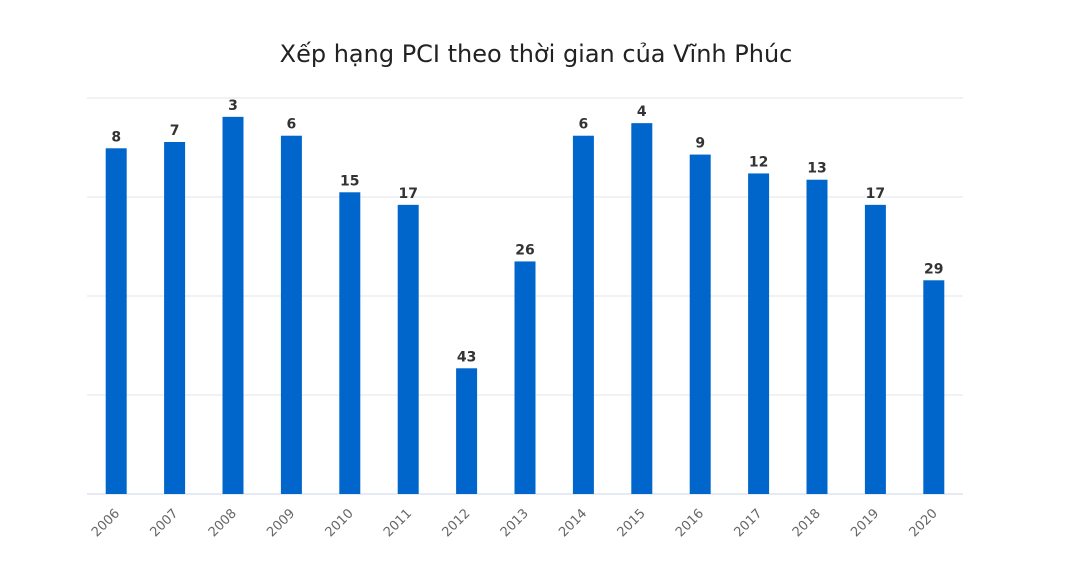 The height and width of the screenshot is (565, 1072). I want to click on x-tick-label-2009: 2009, so click(281, 523).